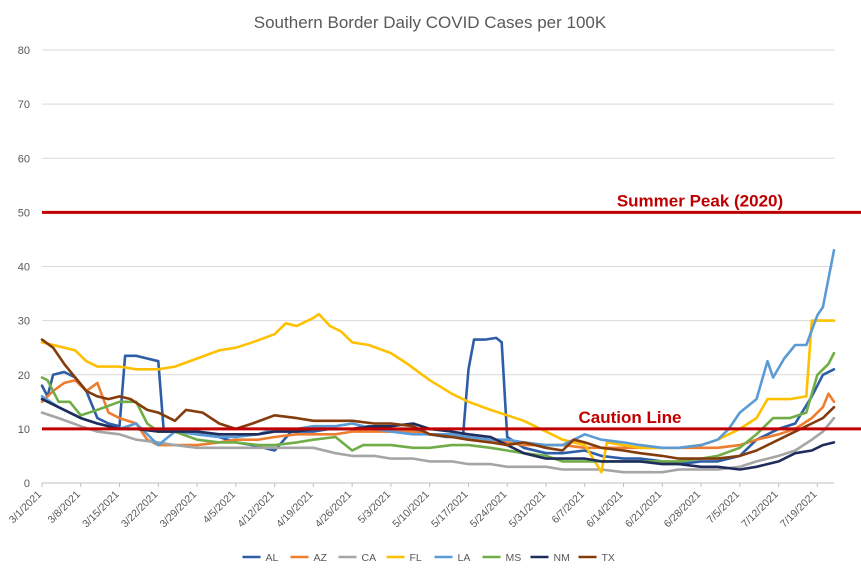 This screenshot has height=576, width=861. Describe the element at coordinates (25, 507) in the screenshot. I see `x-tick-label: 3/1/2021` at that location.